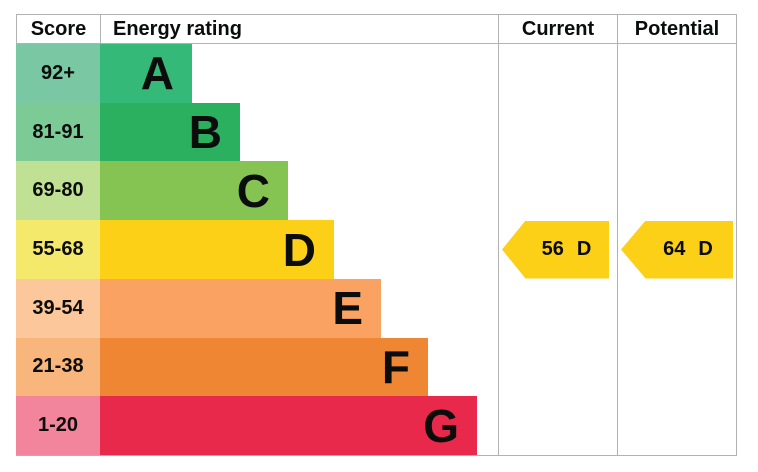 The image size is (758, 472). I want to click on energy-band-bar: C, so click(194, 191).